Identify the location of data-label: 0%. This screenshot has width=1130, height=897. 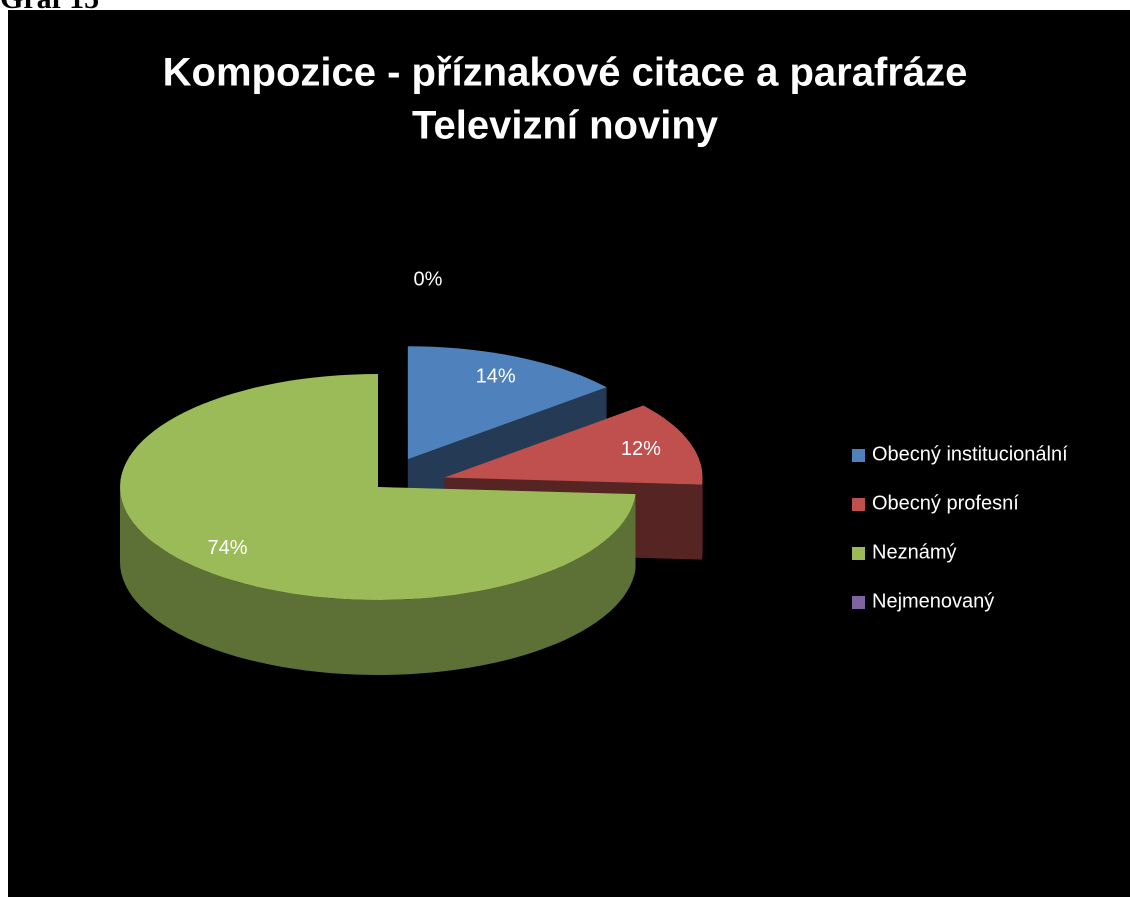
(428, 280).